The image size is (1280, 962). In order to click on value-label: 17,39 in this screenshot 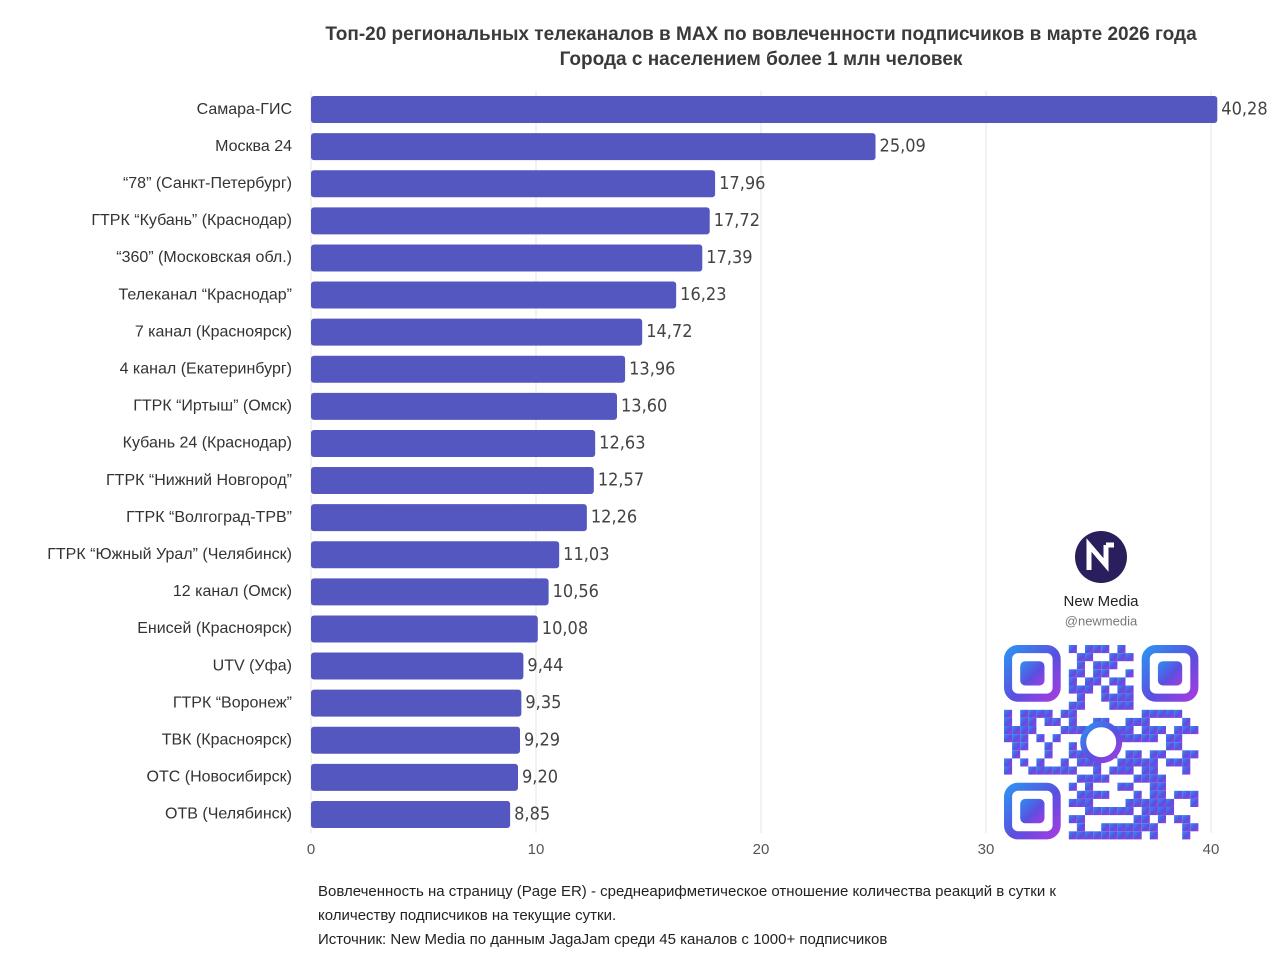, I will do `click(729, 257)`.